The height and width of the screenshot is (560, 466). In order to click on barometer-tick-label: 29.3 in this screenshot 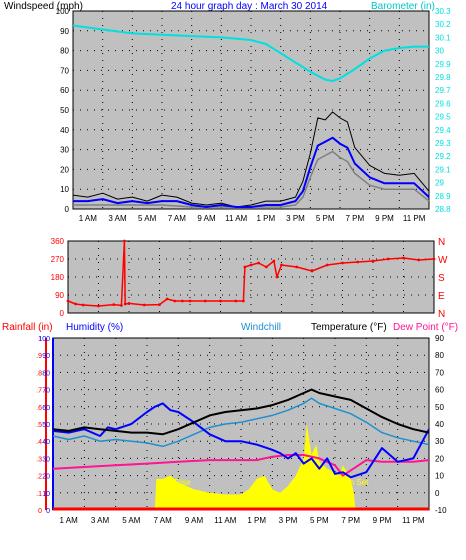, I will do `click(443, 143)`.